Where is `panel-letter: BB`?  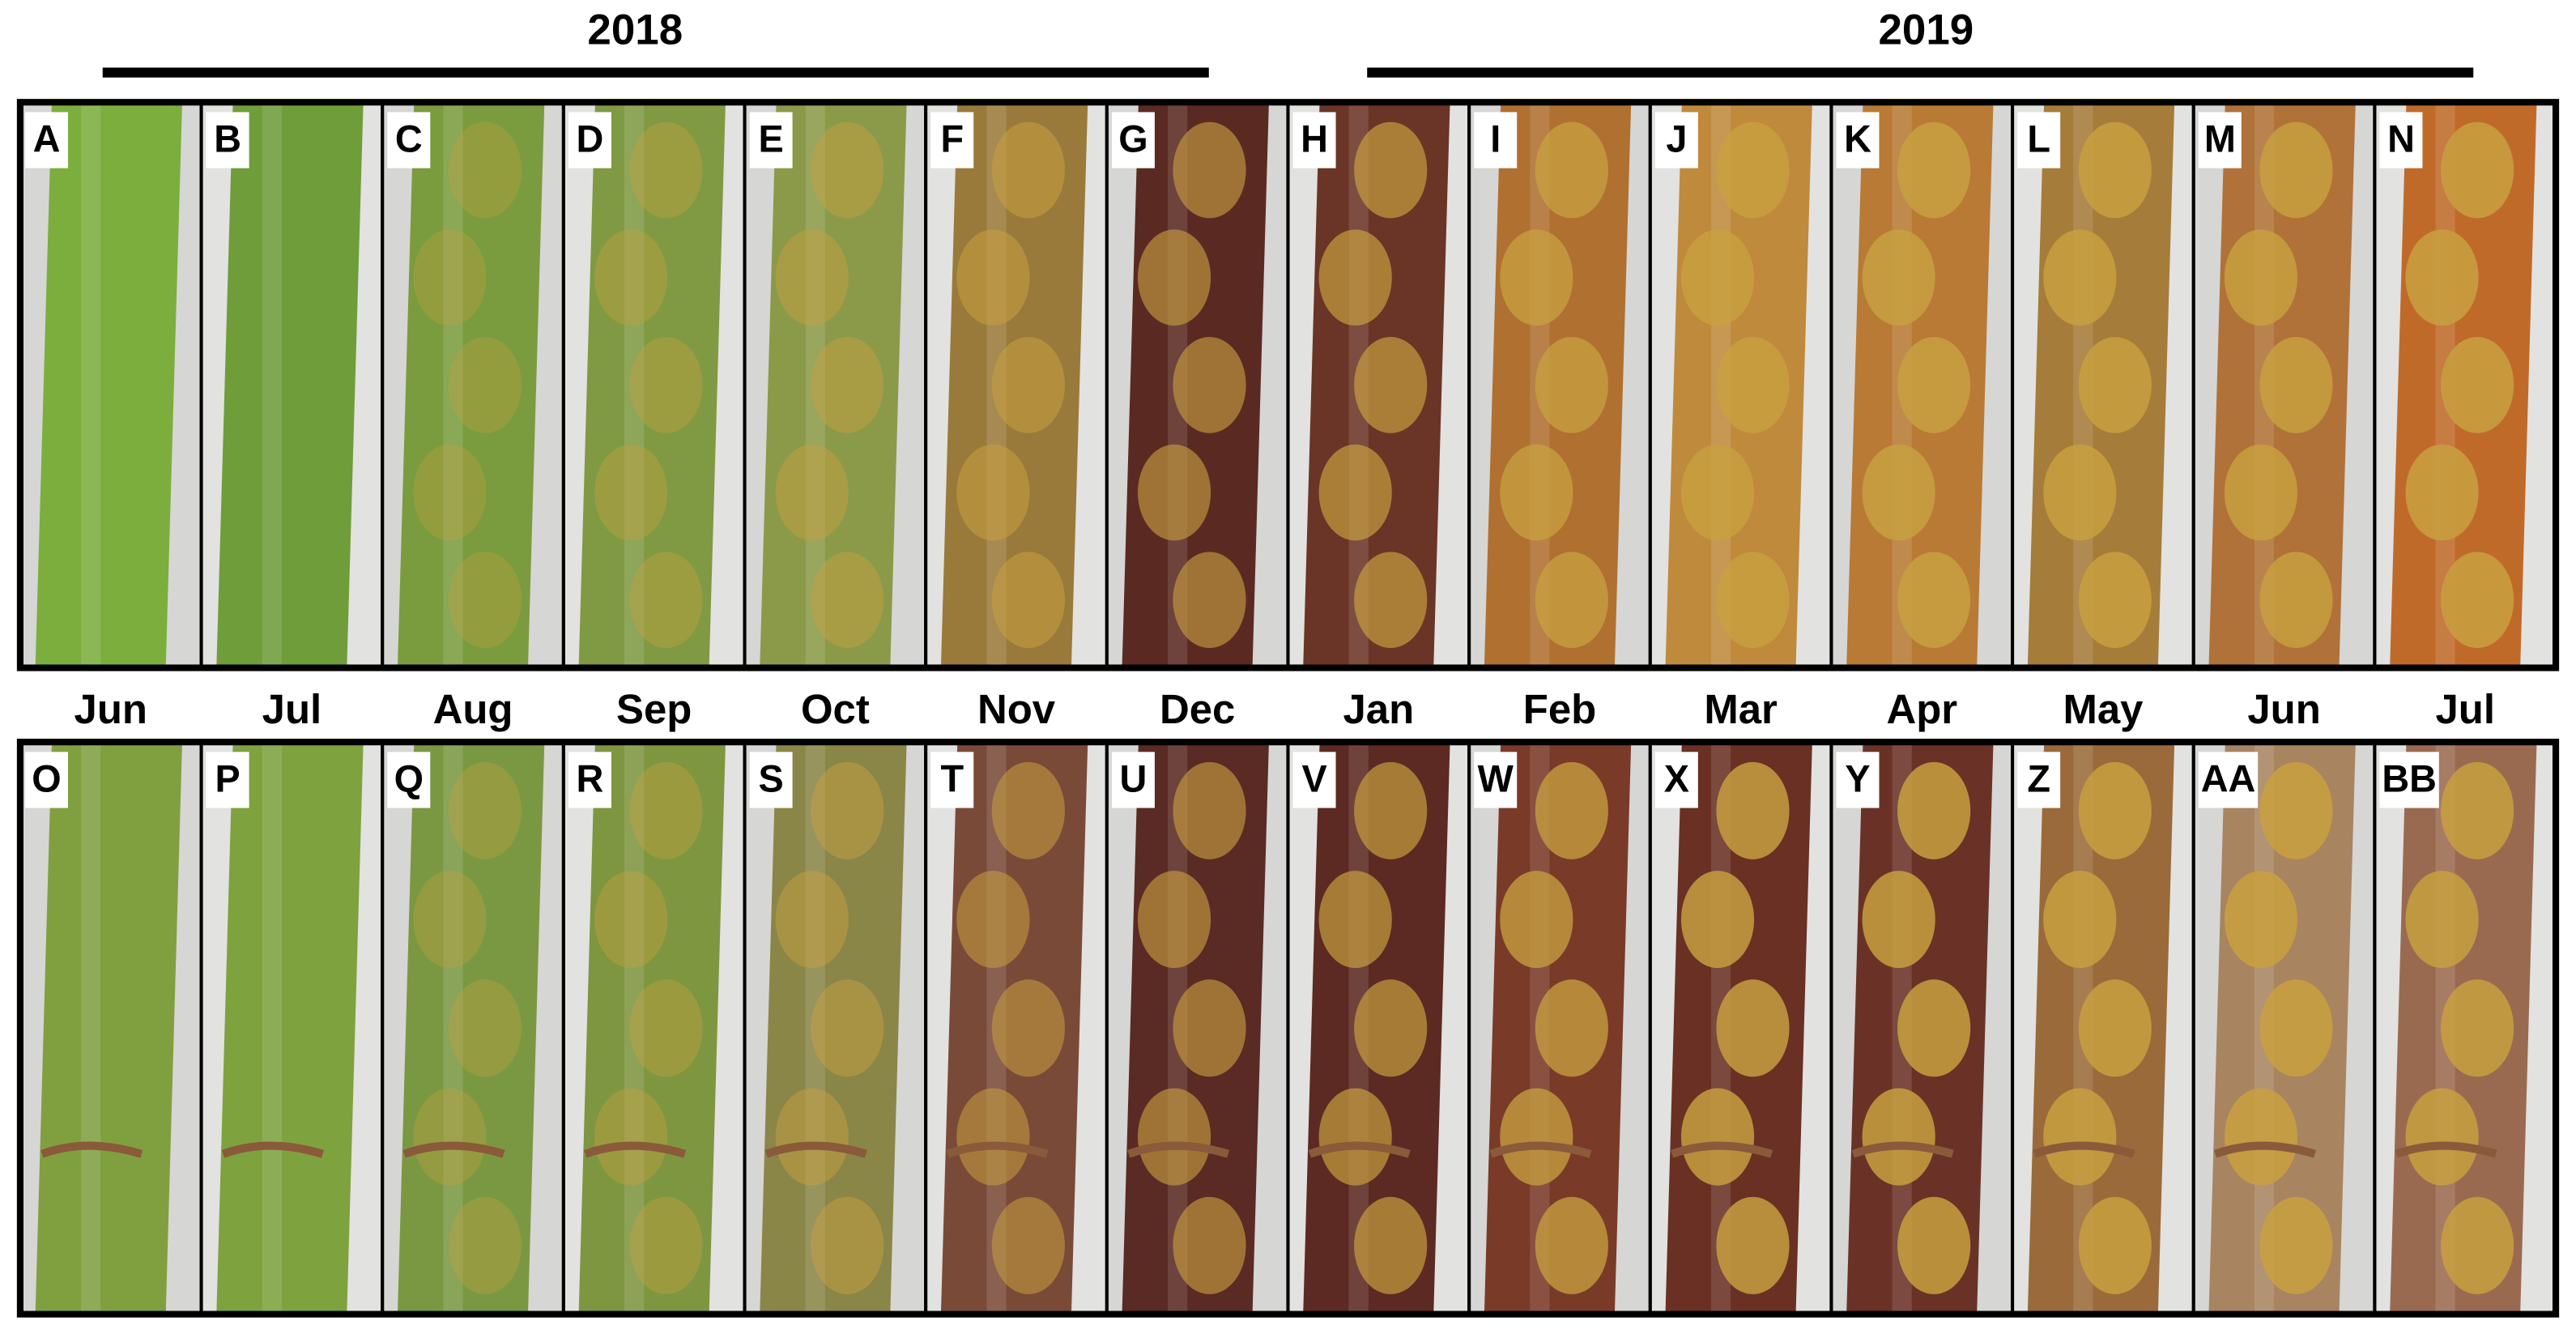
panel-letter: BB is located at coordinates (2409, 778).